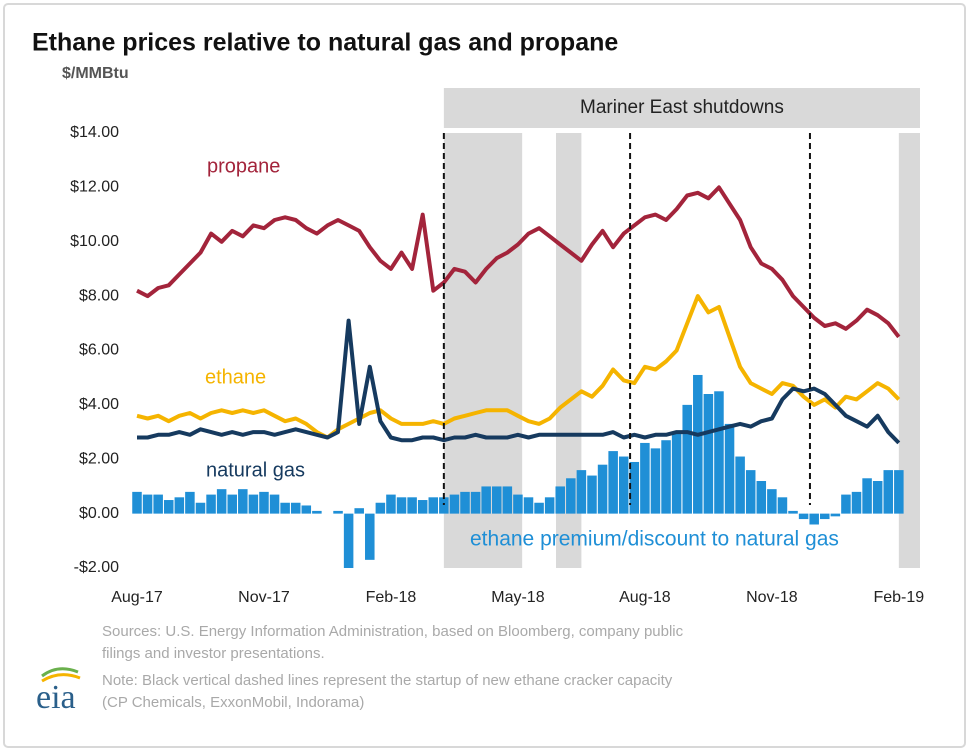 The height and width of the screenshot is (752, 970). I want to click on y-tick-label: $12.00, so click(94, 187).